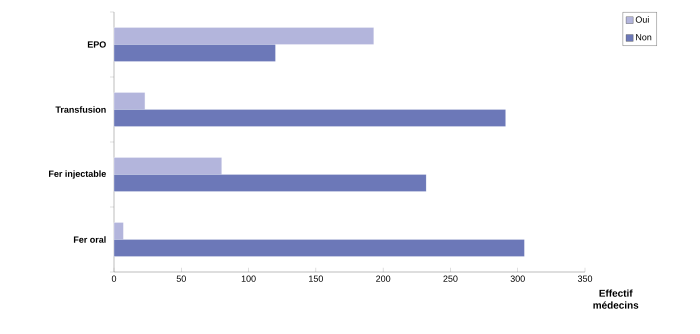  I want to click on legend-label: Oui, so click(642, 19).